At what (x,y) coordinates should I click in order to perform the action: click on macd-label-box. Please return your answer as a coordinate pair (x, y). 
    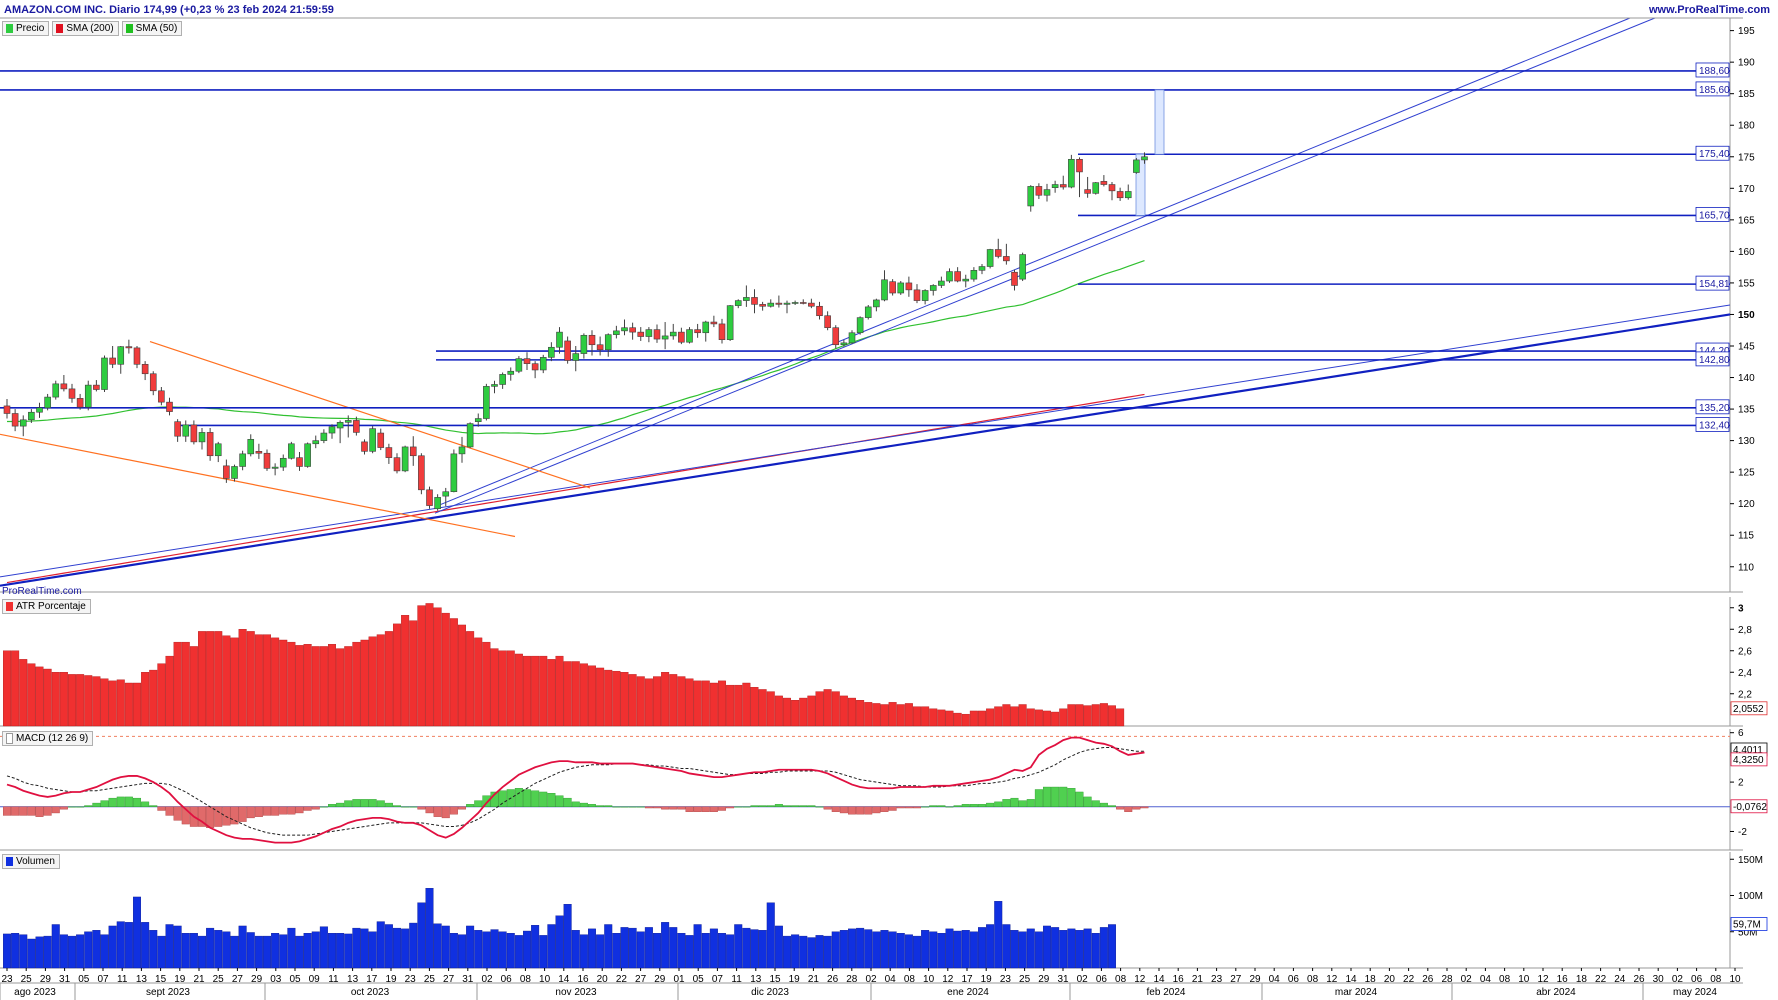
    Looking at the image, I should click on (1749, 806).